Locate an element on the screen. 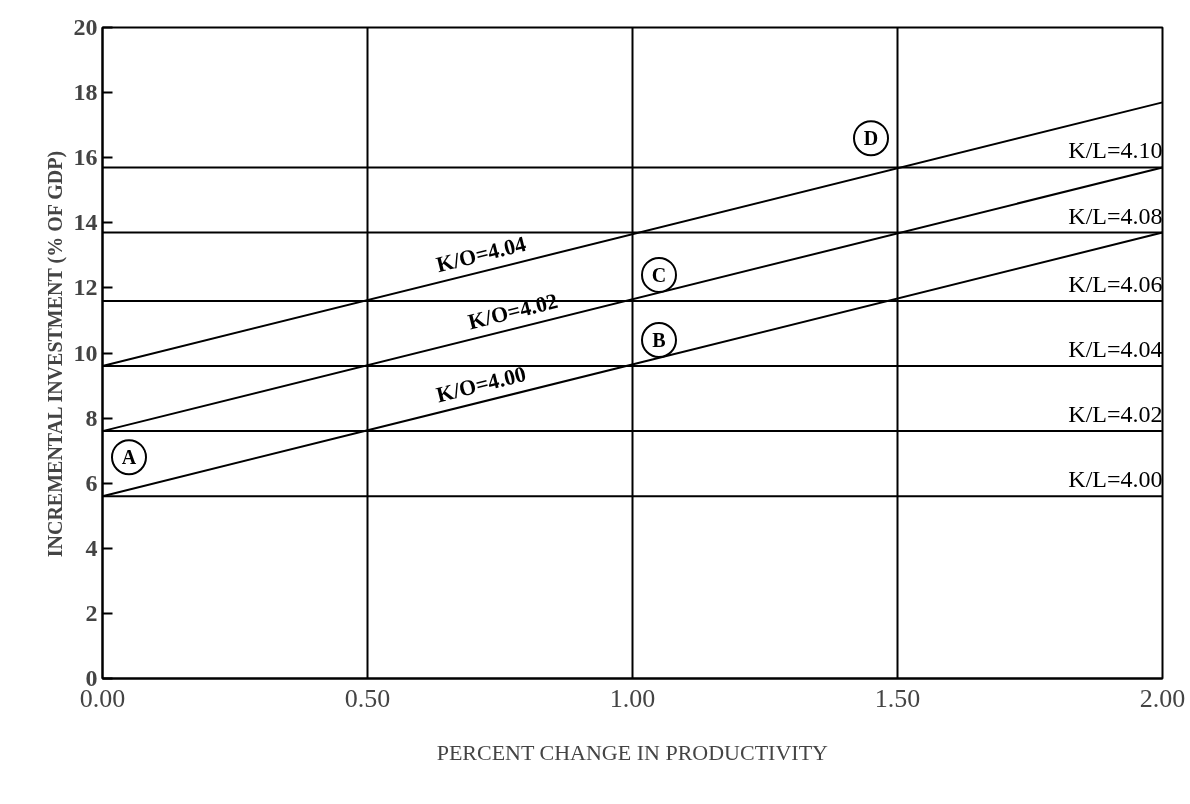 Image resolution: width=1190 pixels, height=804 pixels. series-label: K/L=4.04 is located at coordinates (1115, 349).